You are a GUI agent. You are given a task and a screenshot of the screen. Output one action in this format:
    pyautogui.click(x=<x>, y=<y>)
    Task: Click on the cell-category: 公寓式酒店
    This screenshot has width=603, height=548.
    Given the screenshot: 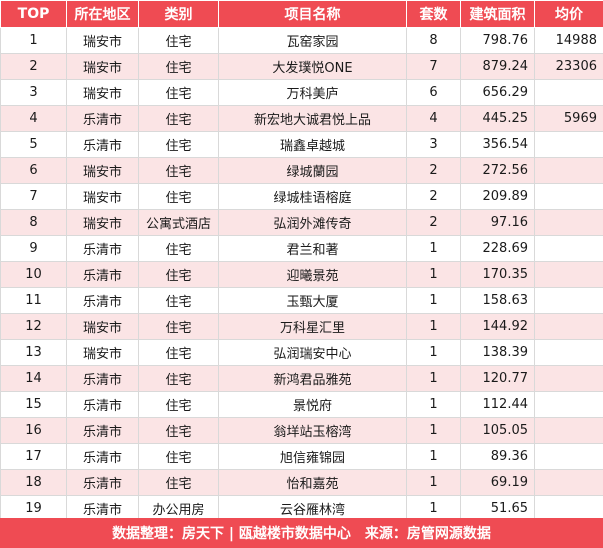 What is the action you would take?
    pyautogui.click(x=178, y=222)
    